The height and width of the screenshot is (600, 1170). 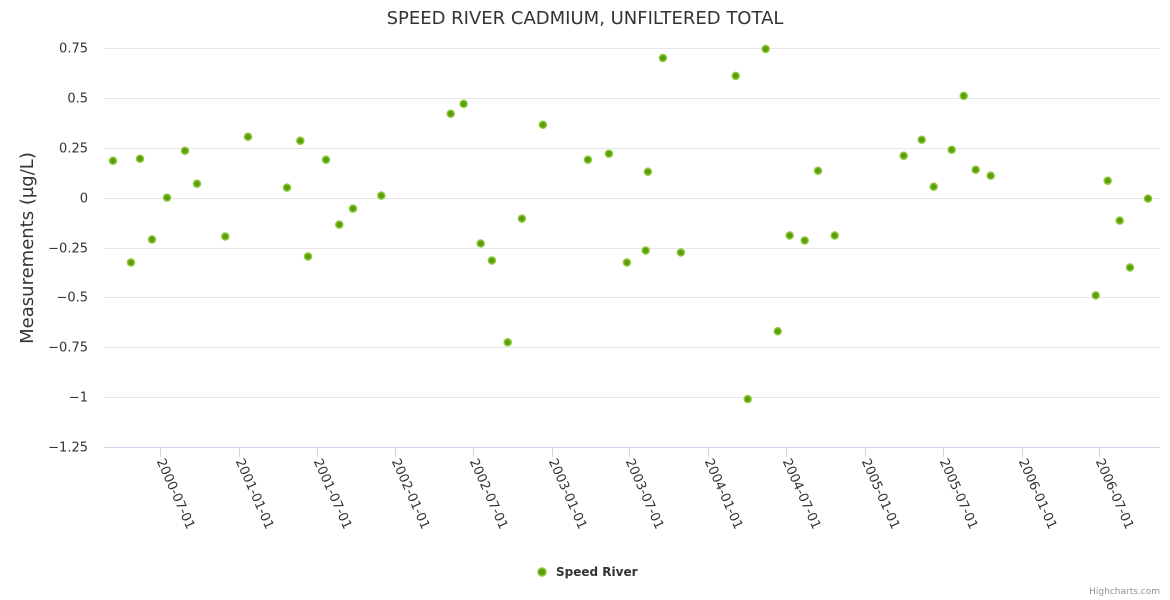 What do you see at coordinates (585, 18) in the screenshot?
I see `chart-title: SPEED RIVER CADMIUM, UNFILTERED TOTAL` at bounding box center [585, 18].